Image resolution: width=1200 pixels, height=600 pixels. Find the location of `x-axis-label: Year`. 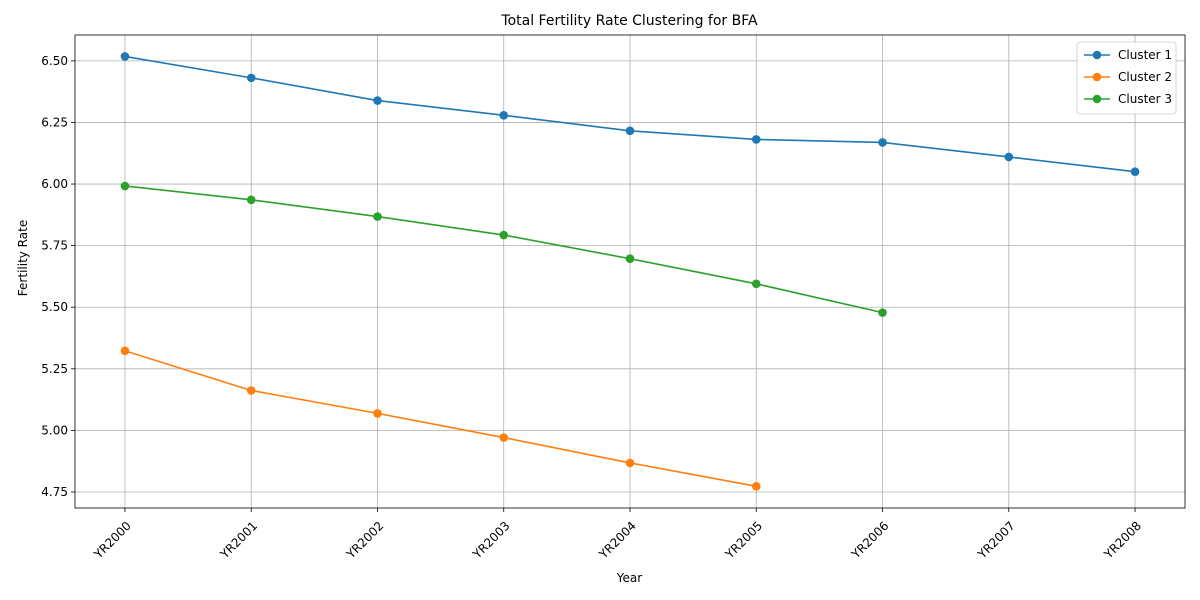

x-axis-label: Year is located at coordinates (629, 578).